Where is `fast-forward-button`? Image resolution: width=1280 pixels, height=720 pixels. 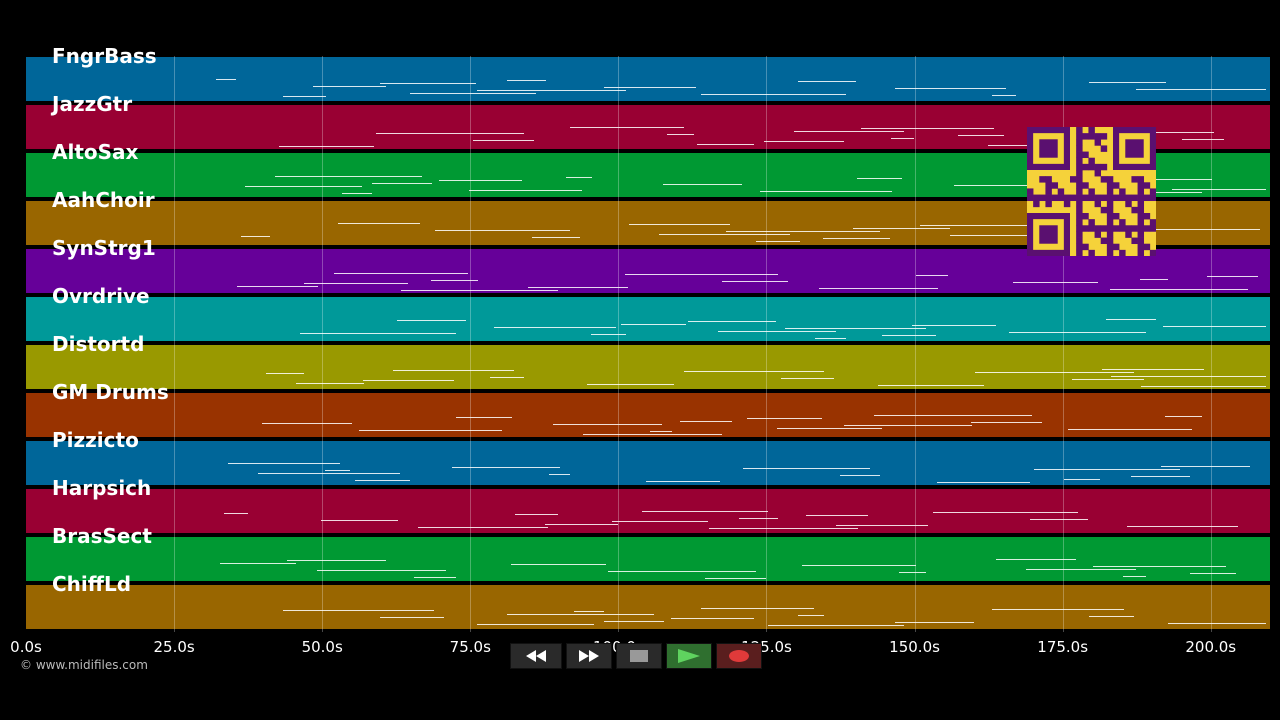 fast-forward-button is located at coordinates (589, 656).